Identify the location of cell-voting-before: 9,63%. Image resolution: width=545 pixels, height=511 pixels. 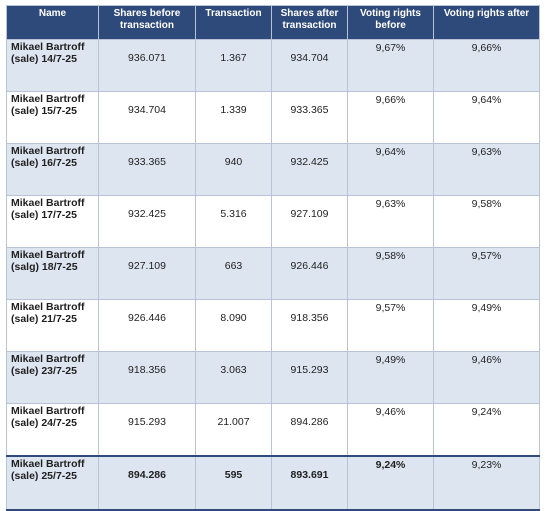
(390, 221).